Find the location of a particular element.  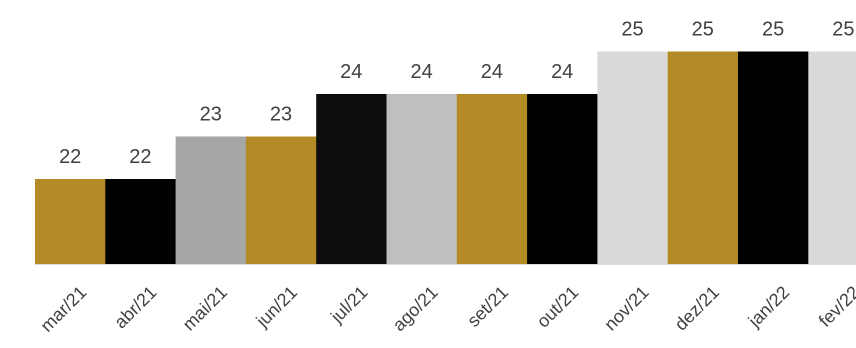

x-tick-label: mar/21 is located at coordinates (64, 309).